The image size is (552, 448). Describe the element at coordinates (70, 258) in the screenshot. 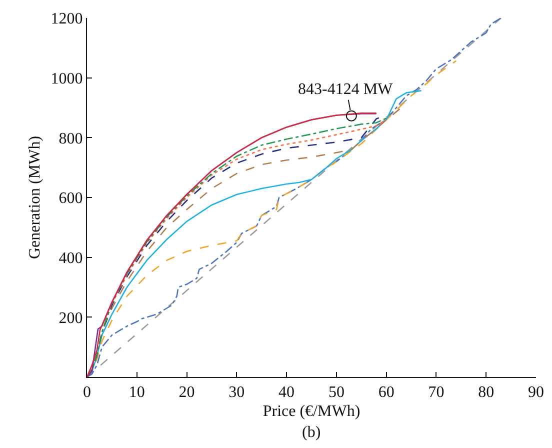

I see `y-tick-label: 400` at that location.